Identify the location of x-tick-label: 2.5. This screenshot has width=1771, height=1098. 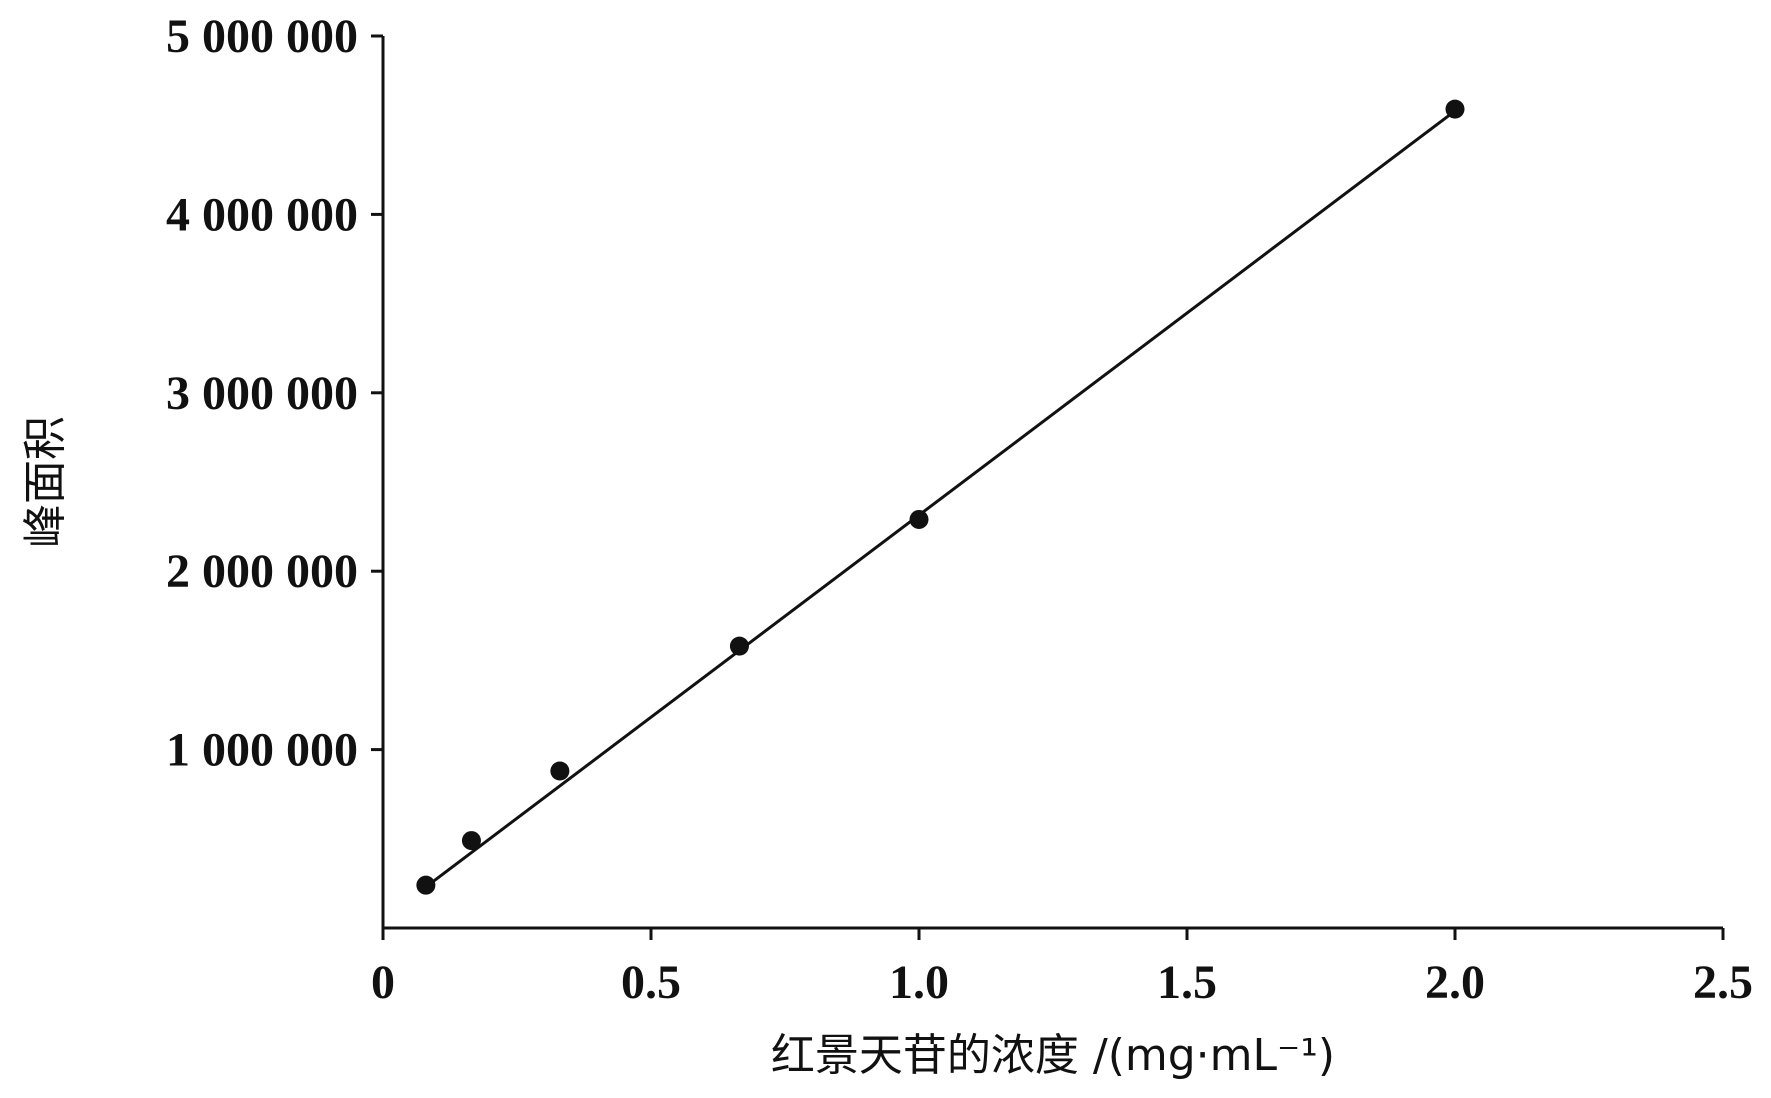
(1723, 982).